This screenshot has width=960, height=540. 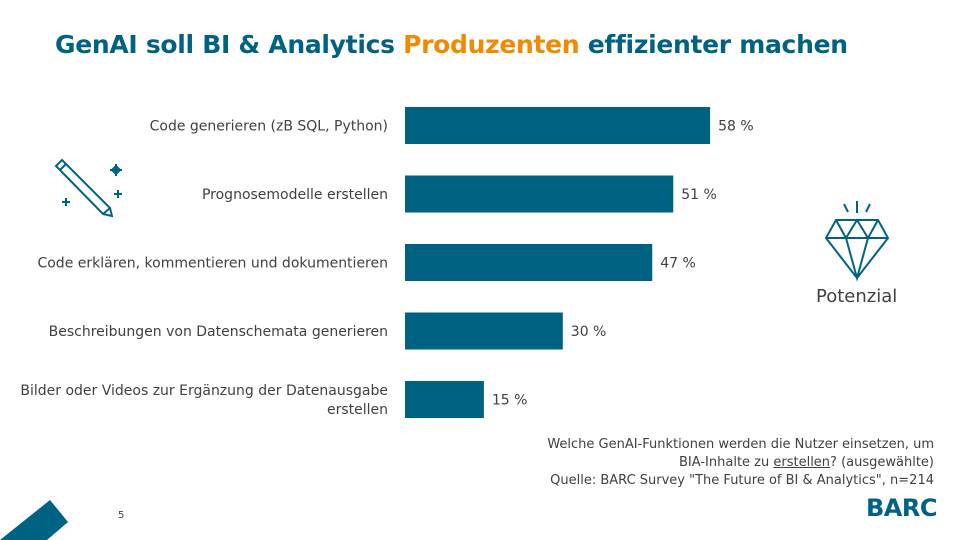 What do you see at coordinates (589, 332) in the screenshot?
I see `value-label: 30 %` at bounding box center [589, 332].